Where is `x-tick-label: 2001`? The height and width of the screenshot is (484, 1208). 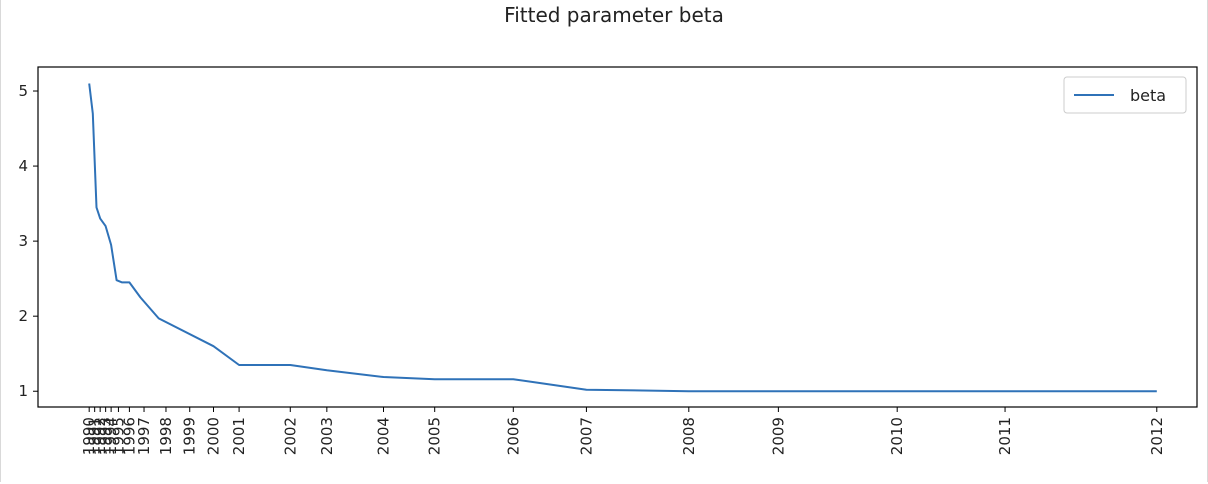
x-tick-label: 2001 is located at coordinates (239, 436).